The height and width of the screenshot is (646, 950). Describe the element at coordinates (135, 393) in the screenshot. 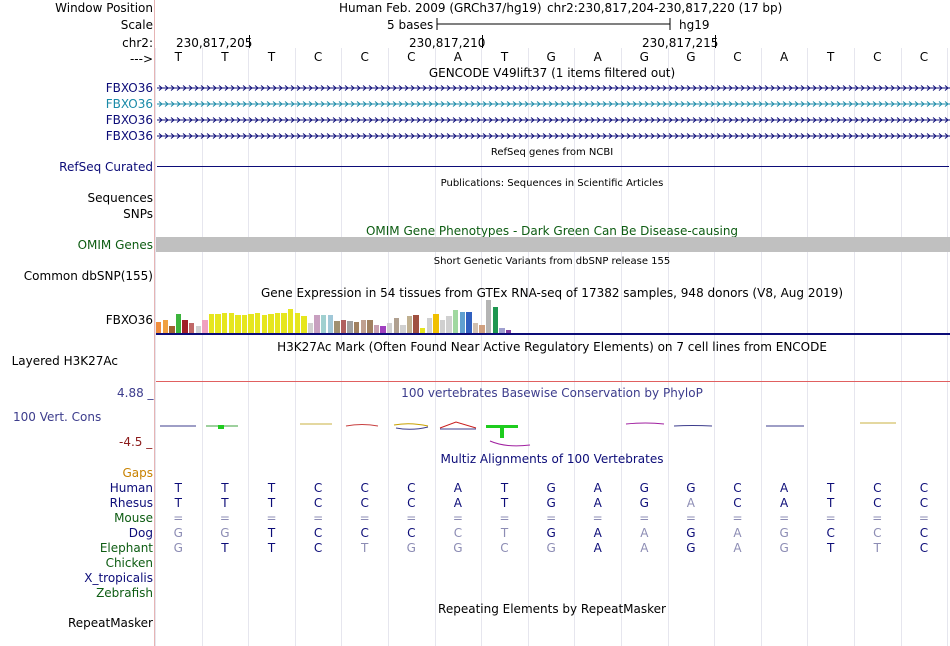

I see `phylop-max-label: 4.88 _` at that location.